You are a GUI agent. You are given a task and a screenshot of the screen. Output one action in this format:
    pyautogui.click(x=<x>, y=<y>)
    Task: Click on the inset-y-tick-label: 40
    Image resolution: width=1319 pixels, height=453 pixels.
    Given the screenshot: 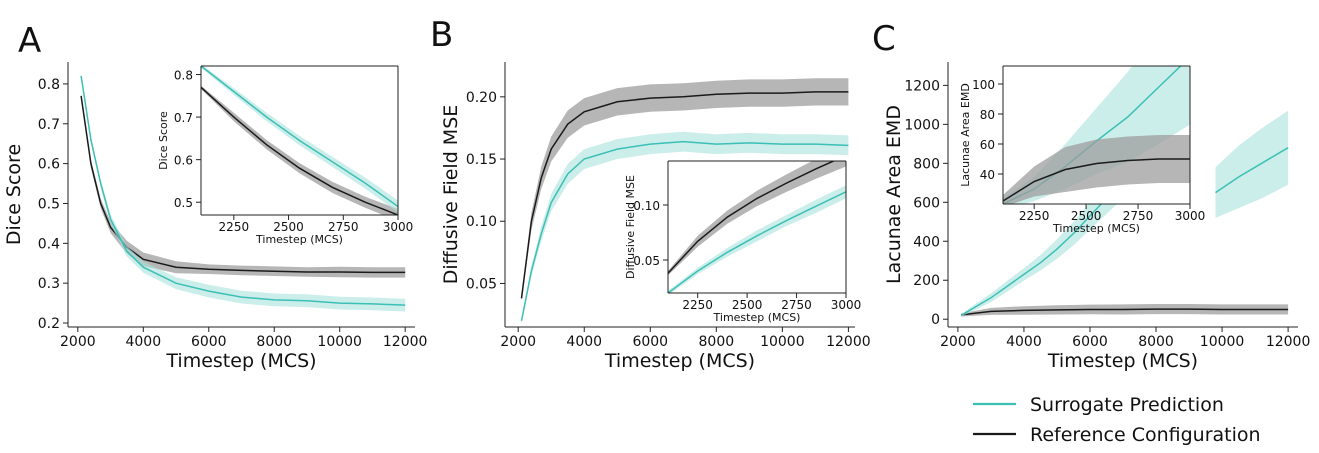 What is the action you would take?
    pyautogui.click(x=987, y=175)
    